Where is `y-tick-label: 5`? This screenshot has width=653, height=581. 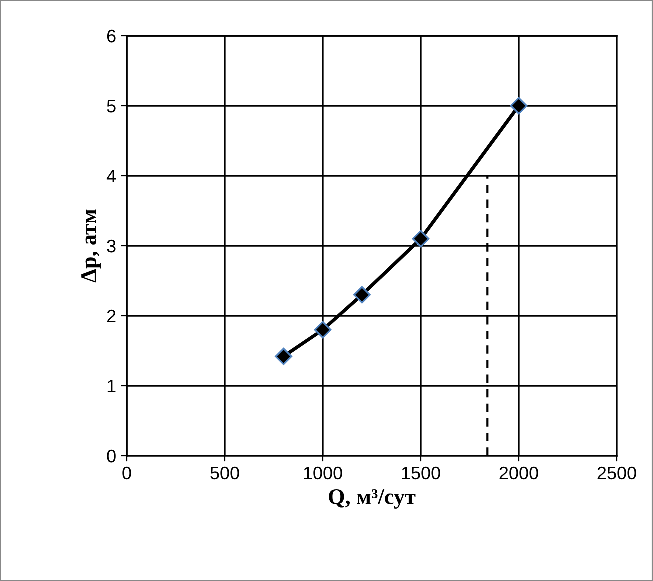 y-tick-label: 5 is located at coordinates (111, 106).